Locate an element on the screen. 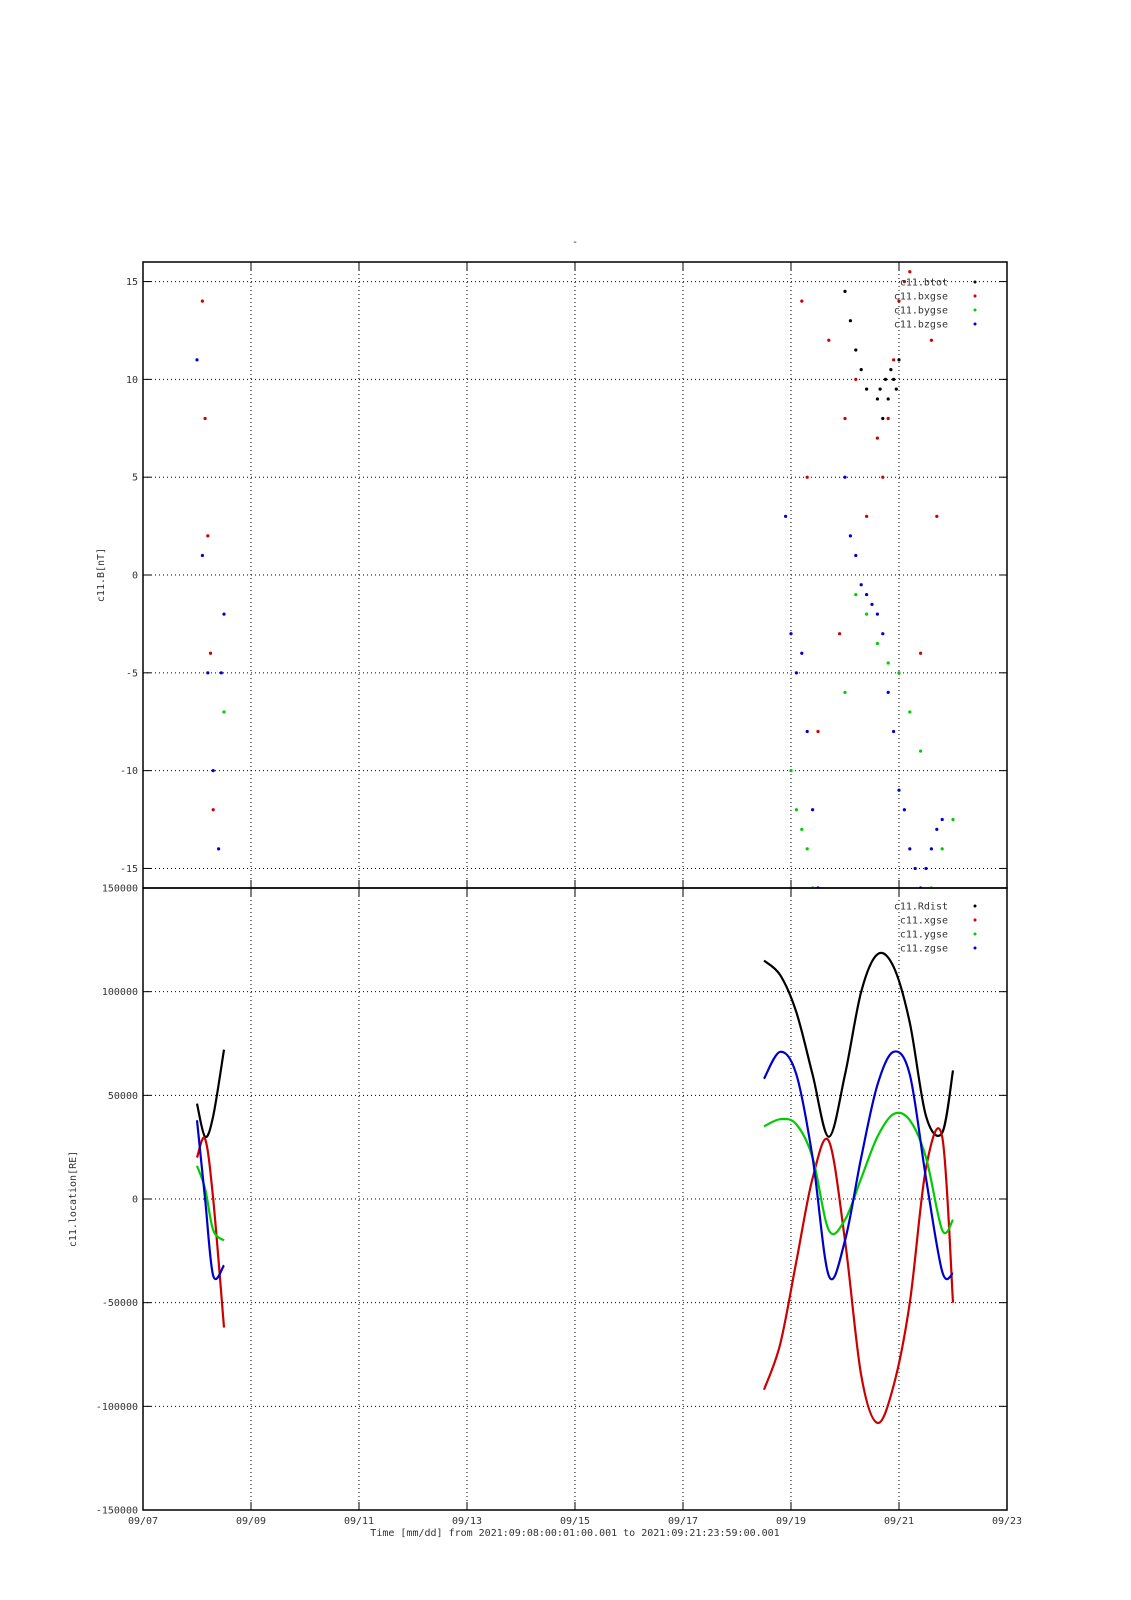  x-tick-label: 09/21 is located at coordinates (899, 1521).